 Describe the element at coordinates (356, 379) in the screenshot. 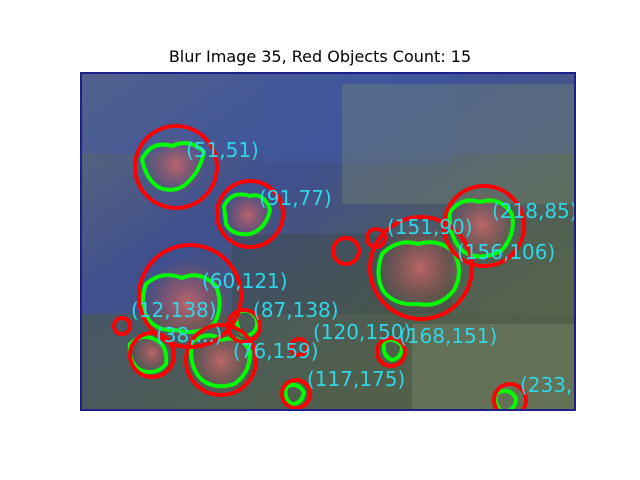

I see `detection-label: (117,175)` at that location.